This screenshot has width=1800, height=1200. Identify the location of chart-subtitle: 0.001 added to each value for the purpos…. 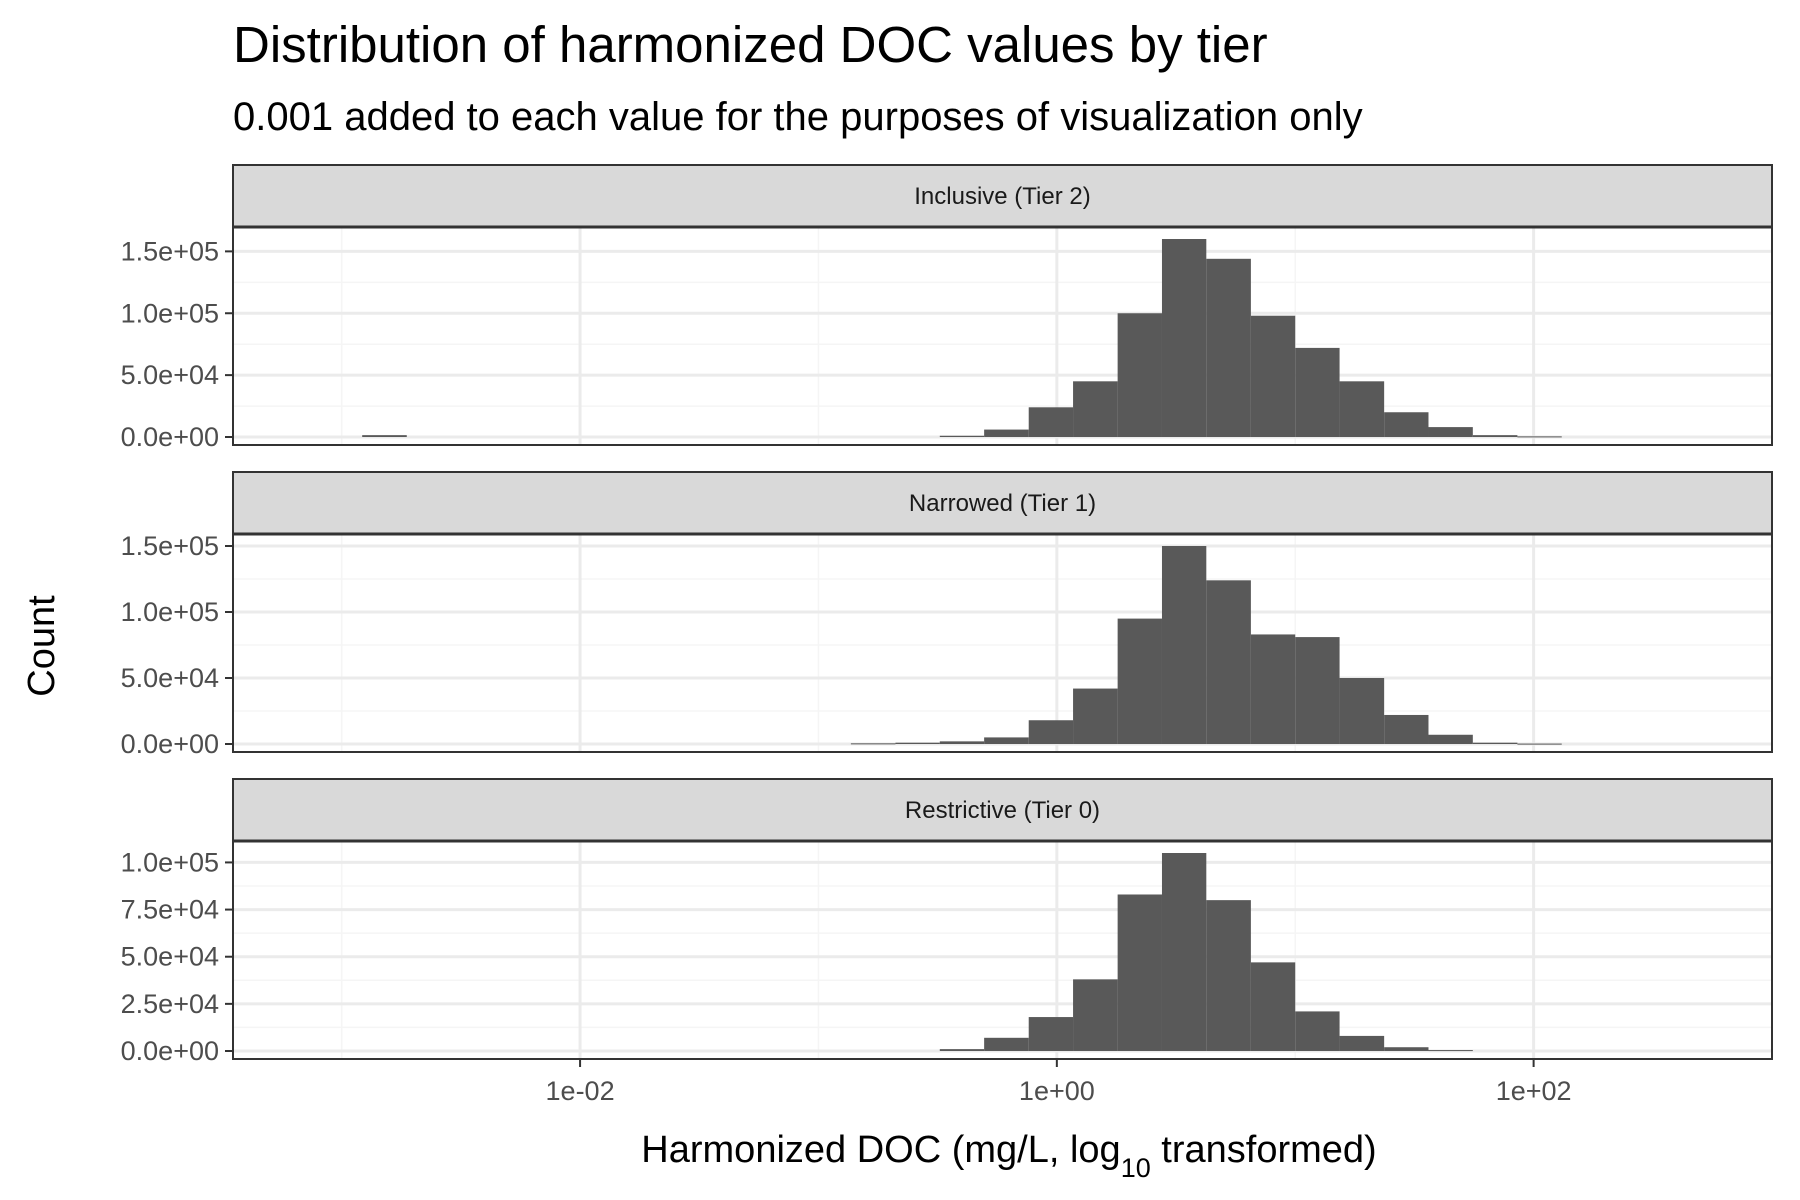
(798, 117).